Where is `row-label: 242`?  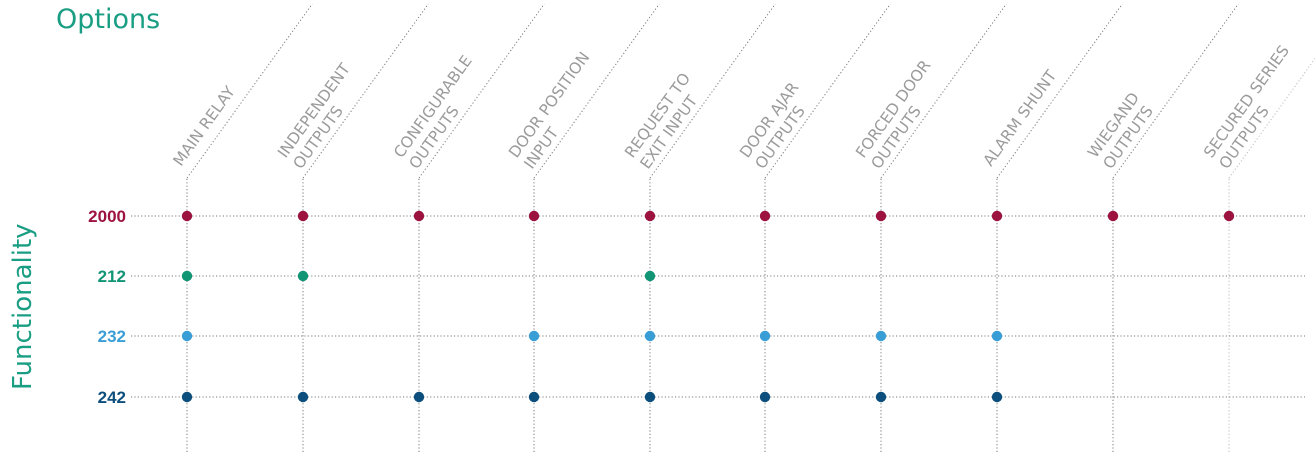 row-label: 242 is located at coordinates (112, 397).